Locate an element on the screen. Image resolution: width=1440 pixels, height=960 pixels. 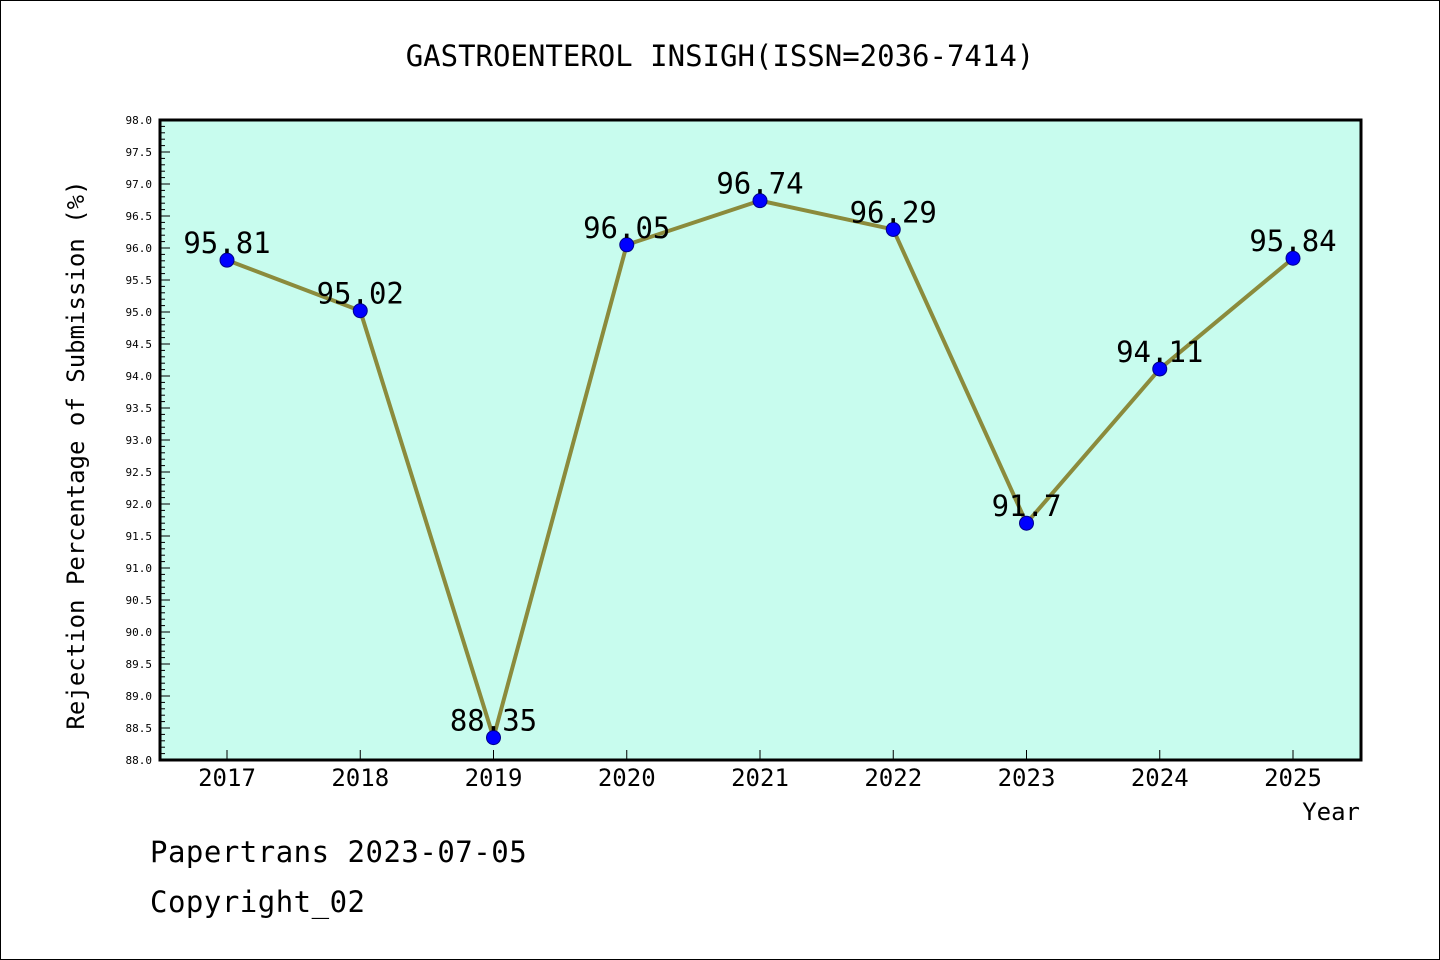
x-tick-label: 2019 is located at coordinates (494, 778).